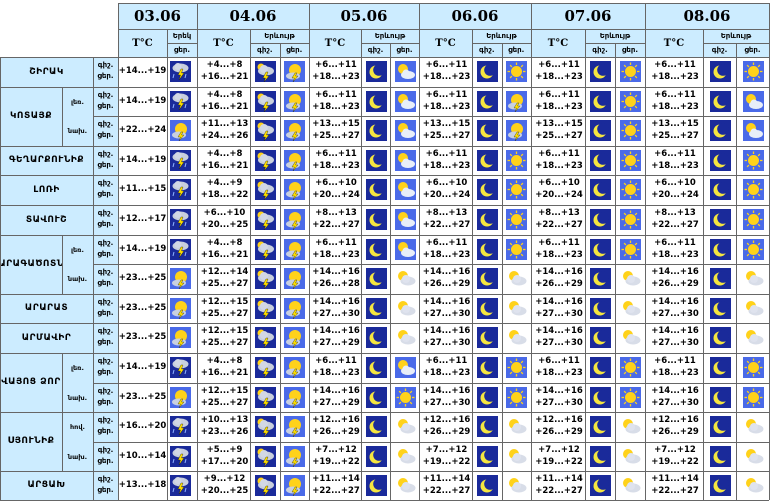  What do you see at coordinates (224, 213) in the screenshot?
I see `night-temp: +6...+10` at bounding box center [224, 213].